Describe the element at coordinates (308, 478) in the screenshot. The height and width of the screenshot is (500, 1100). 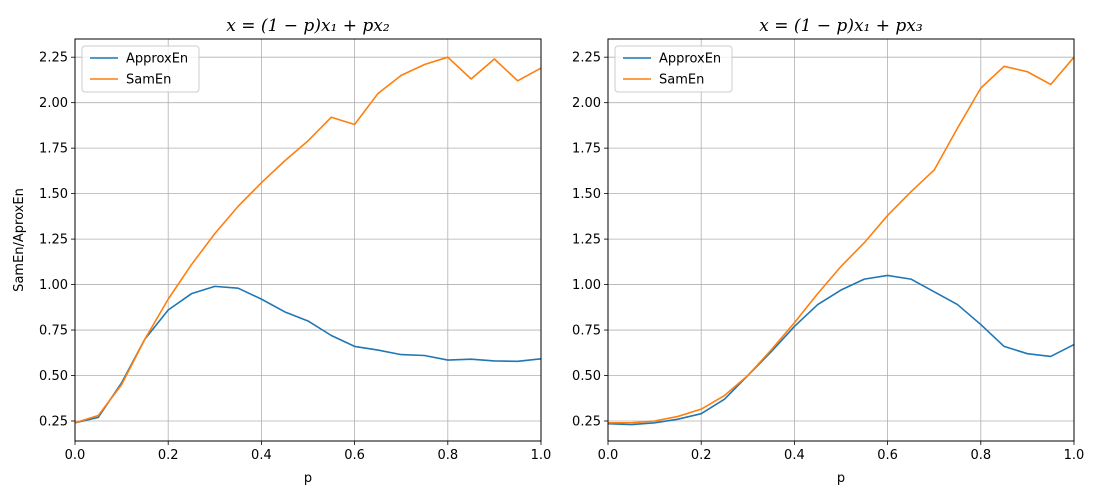
I see `x-axis-label-left: p` at that location.